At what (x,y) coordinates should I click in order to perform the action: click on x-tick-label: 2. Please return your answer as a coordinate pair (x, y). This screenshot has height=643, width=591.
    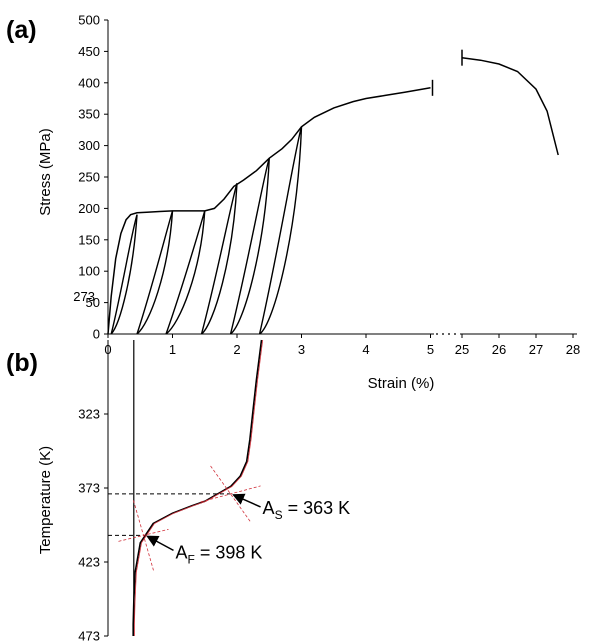
    Looking at the image, I should click on (236, 349).